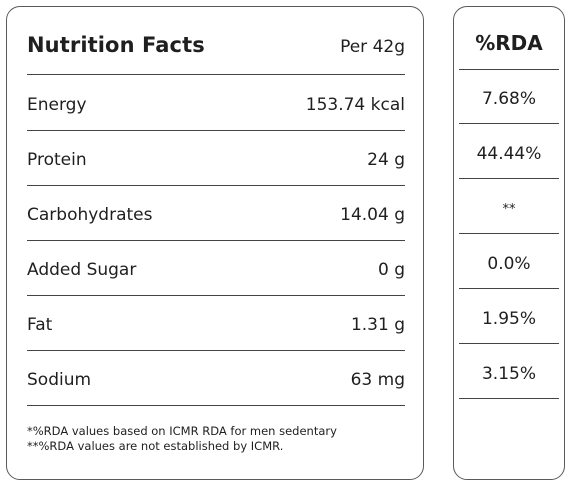 The image size is (571, 487). I want to click on nutrient-value: 24 g, so click(386, 159).